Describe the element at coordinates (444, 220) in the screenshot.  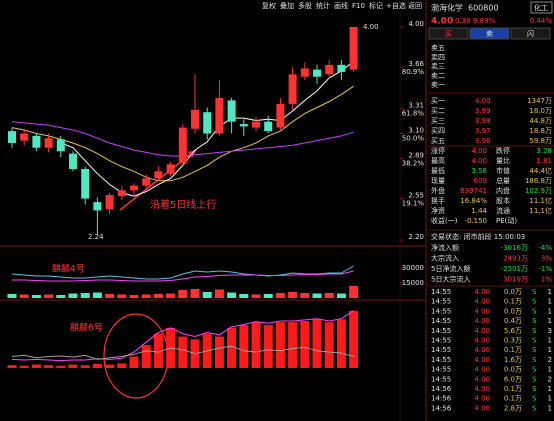
I see `stat-label: 收益(一)` at that location.